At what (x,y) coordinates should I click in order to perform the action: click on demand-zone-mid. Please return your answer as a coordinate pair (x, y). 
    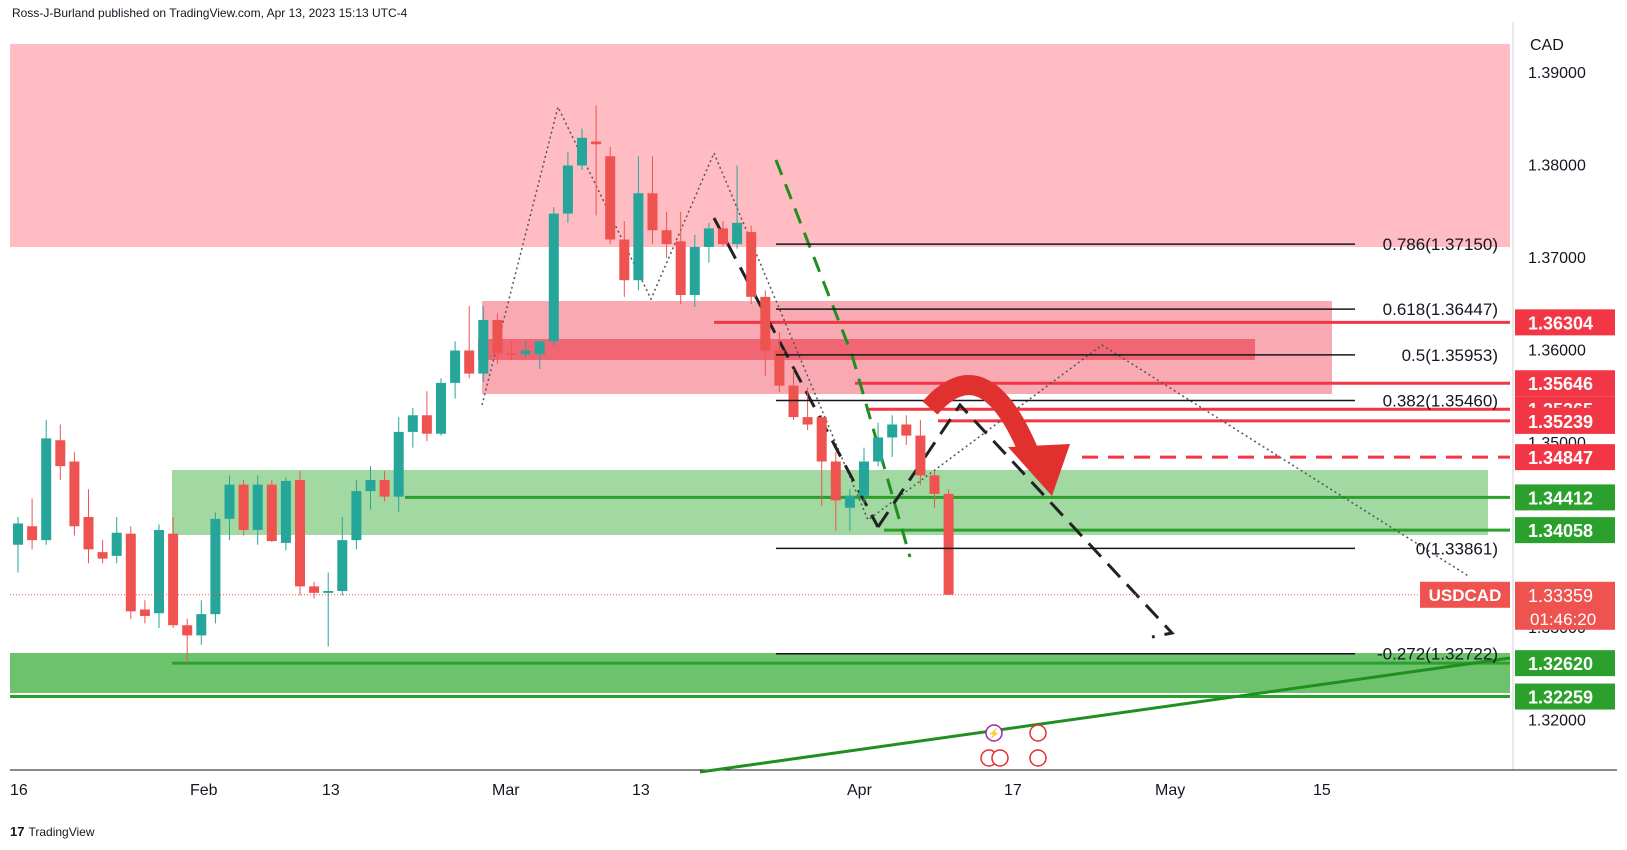
    Looking at the image, I should click on (830, 502).